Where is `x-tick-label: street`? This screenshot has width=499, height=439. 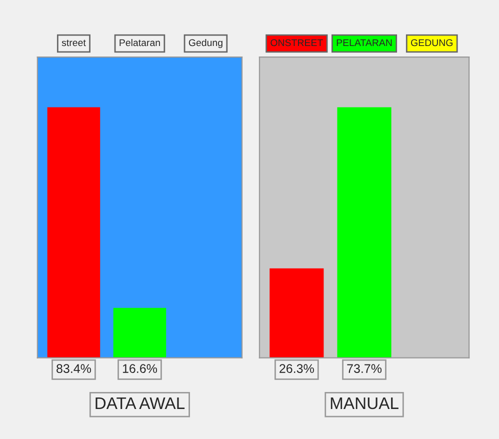 x-tick-label: street is located at coordinates (74, 43).